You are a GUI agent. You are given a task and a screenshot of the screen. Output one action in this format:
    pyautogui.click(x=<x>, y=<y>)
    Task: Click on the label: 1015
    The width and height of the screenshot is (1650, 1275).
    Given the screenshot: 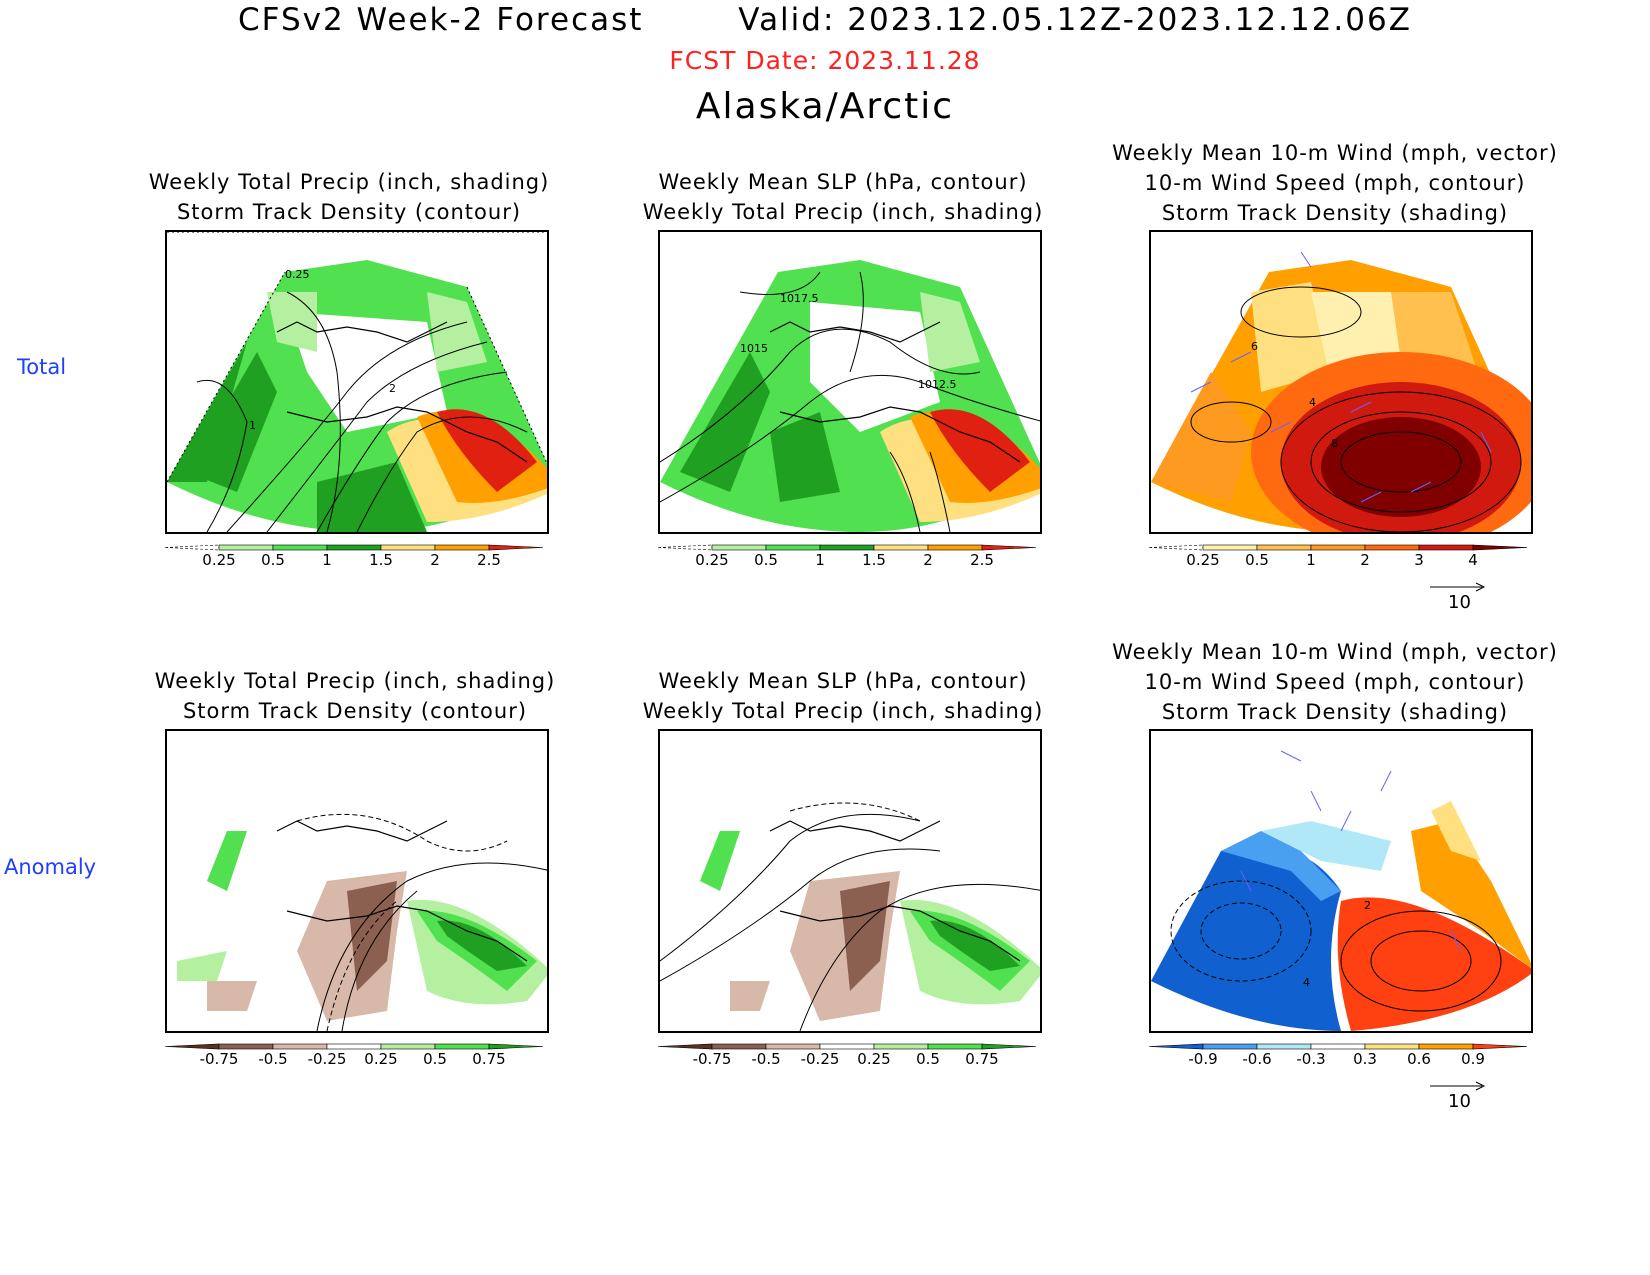 What is the action you would take?
    pyautogui.click(x=754, y=348)
    